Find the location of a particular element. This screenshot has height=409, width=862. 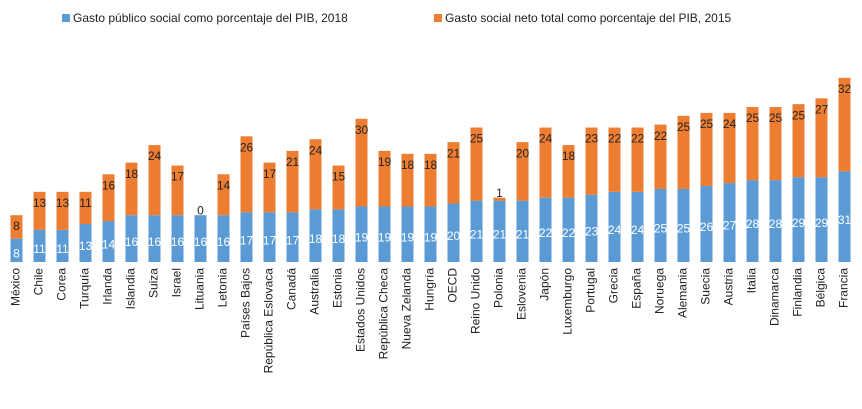

data-label: 11 is located at coordinates (85, 203).